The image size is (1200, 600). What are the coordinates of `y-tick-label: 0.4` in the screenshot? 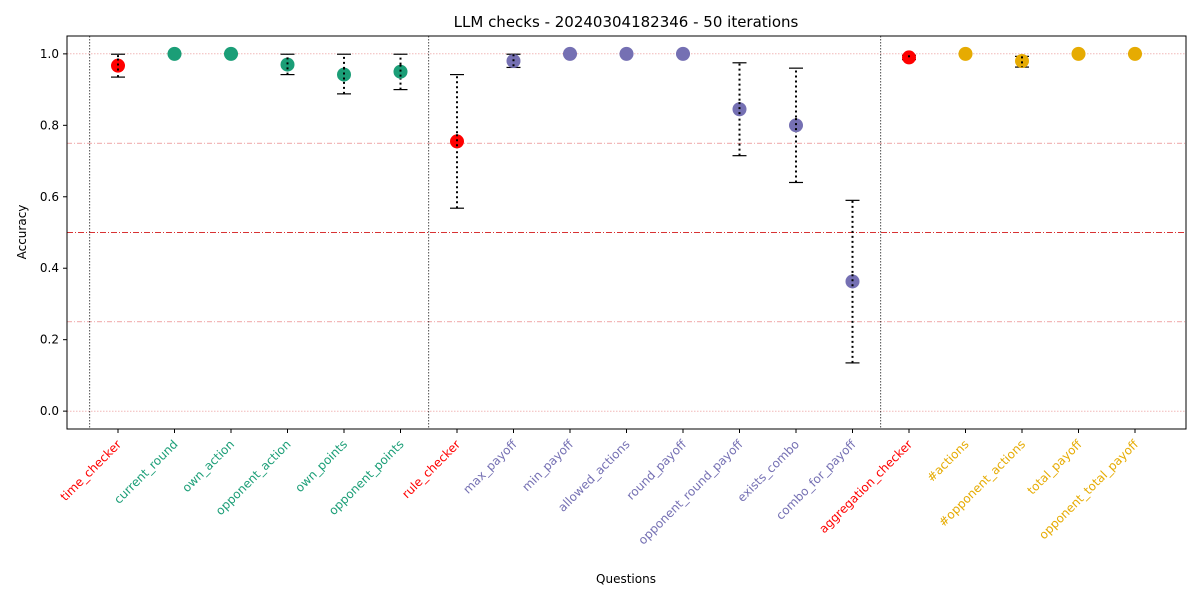 It's located at (49, 268).